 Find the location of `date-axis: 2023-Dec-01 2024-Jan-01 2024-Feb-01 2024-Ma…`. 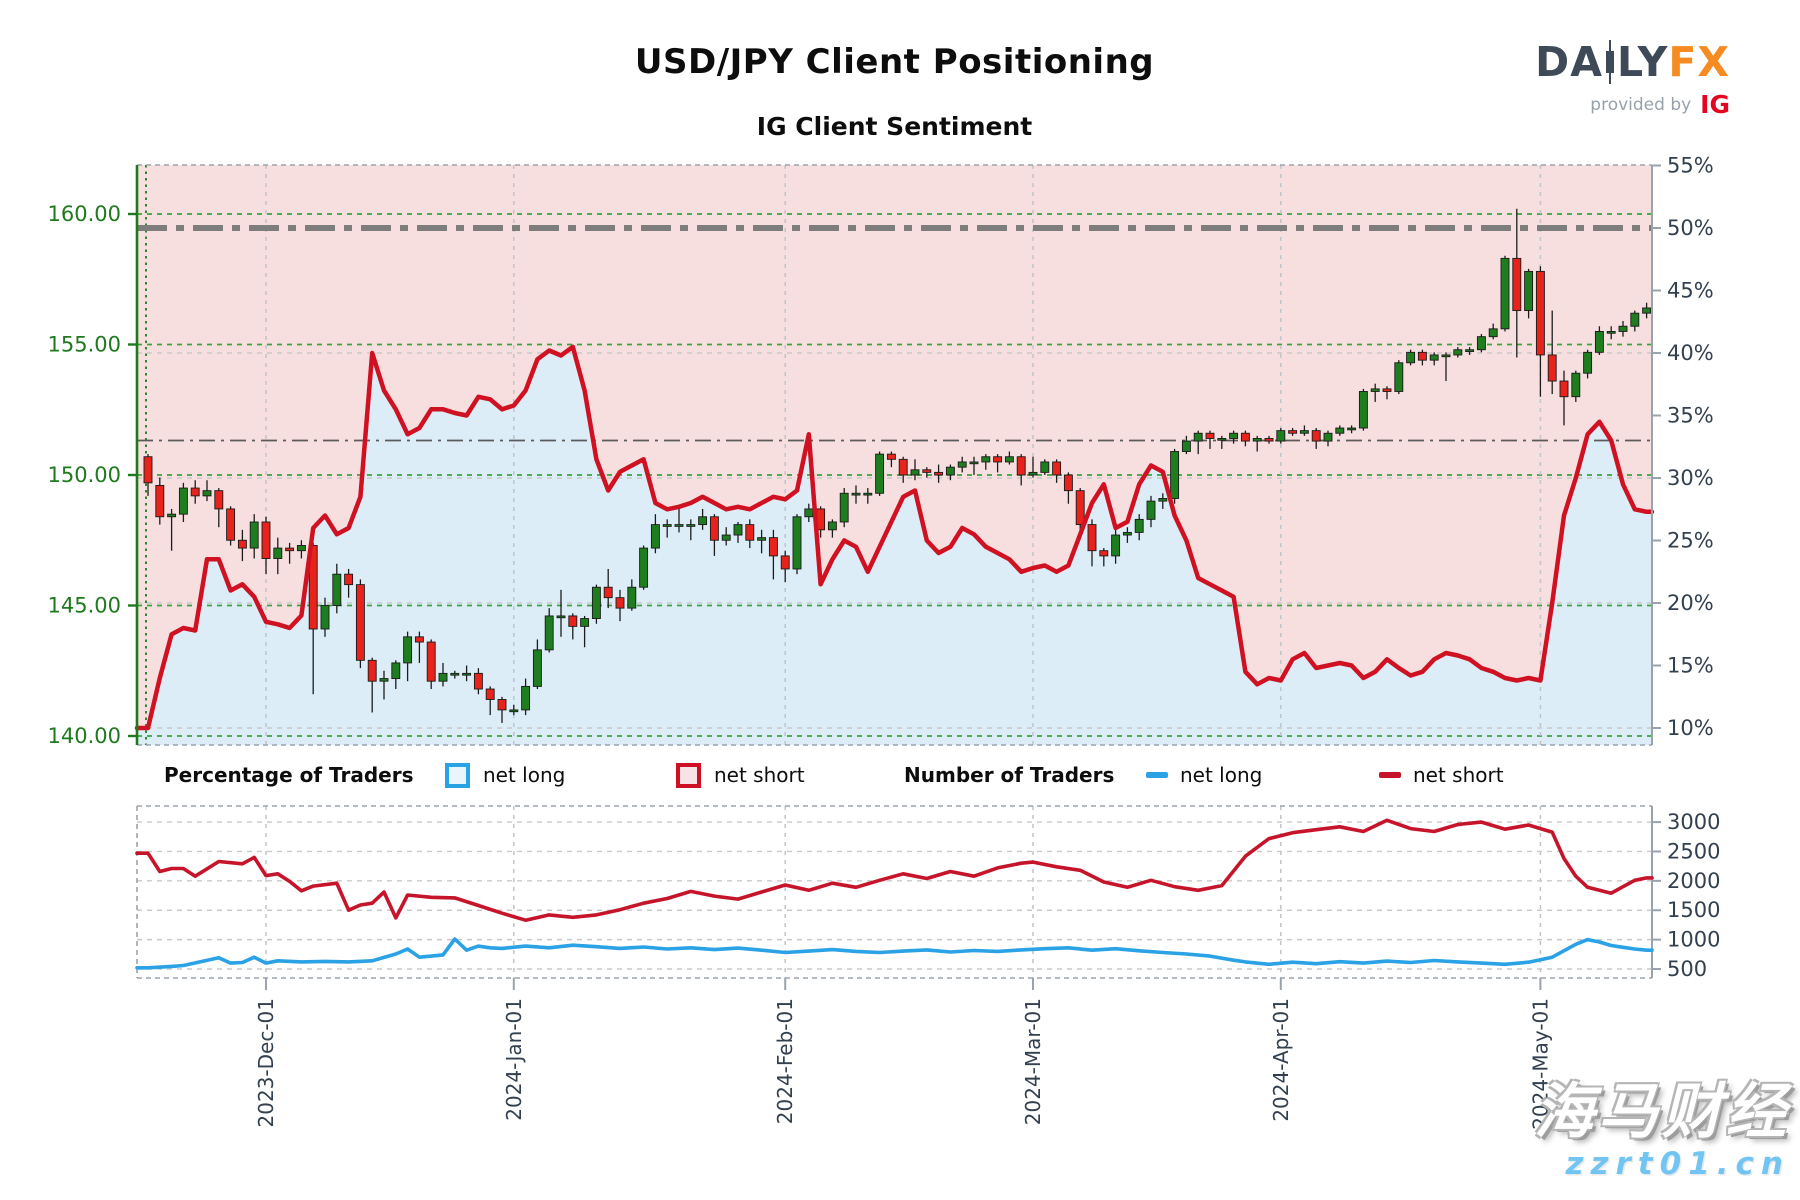

date-axis: 2023-Dec-01 2024-Jan-01 2024-Feb-01 2024-Ma… is located at coordinates (903, 1054).